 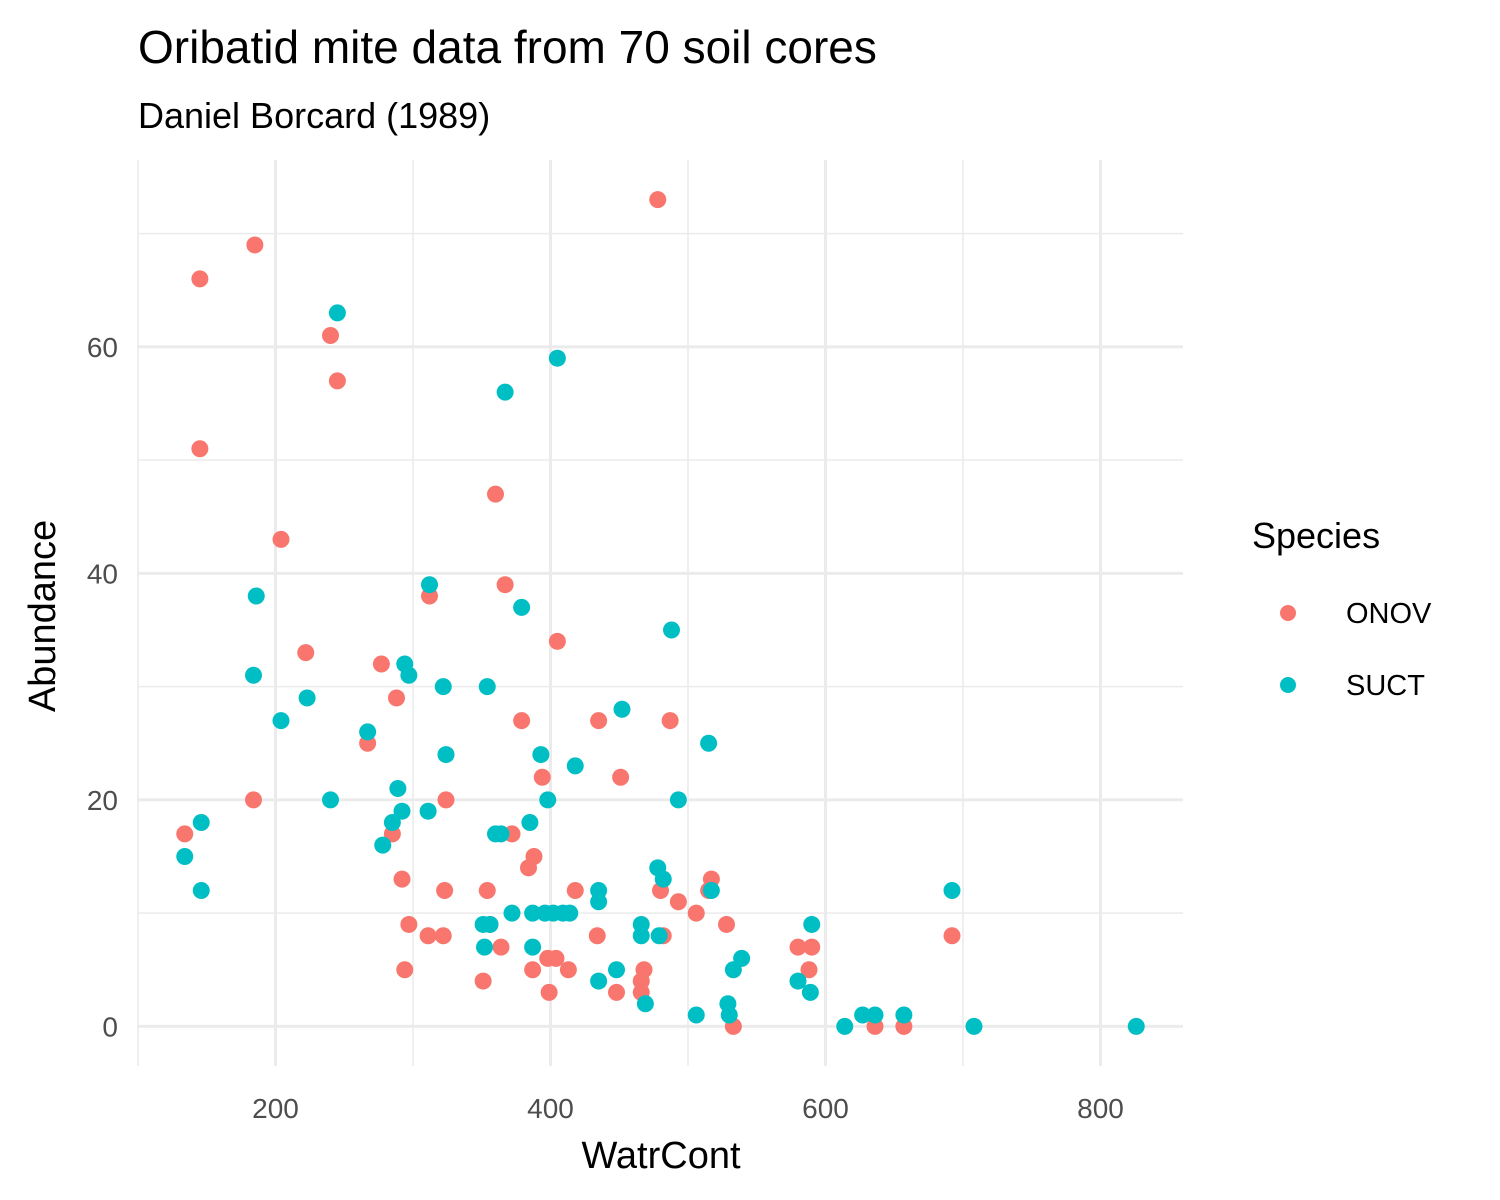 I want to click on y-tick-label: 20, so click(x=102, y=800).